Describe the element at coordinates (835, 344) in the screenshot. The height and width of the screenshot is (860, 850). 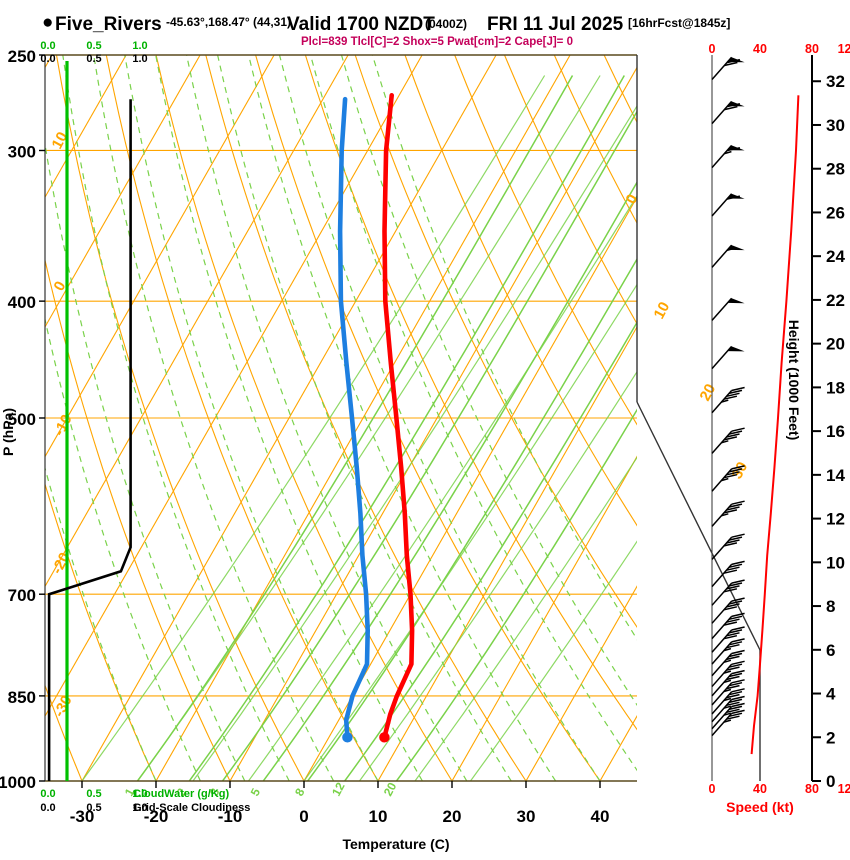
I see `height-tick-label: 20` at that location.